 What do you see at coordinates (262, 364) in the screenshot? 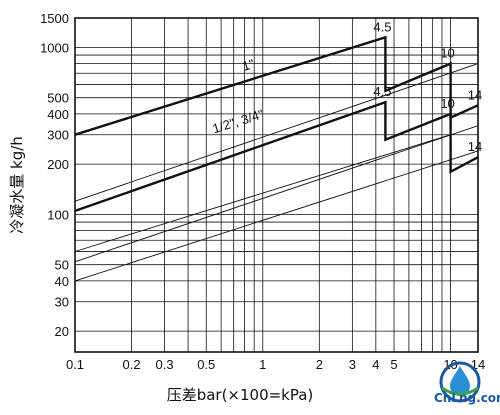
I see `x-tick-label: 1` at bounding box center [262, 364].